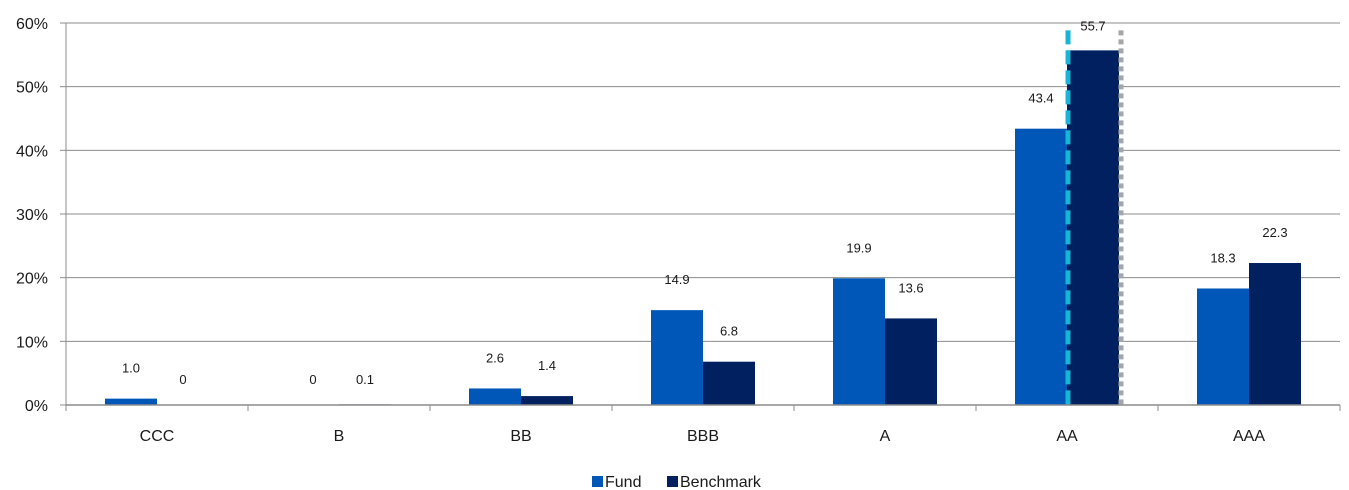 This screenshot has height=490, width=1349. I want to click on y-tick-label: 40%, so click(32, 151).